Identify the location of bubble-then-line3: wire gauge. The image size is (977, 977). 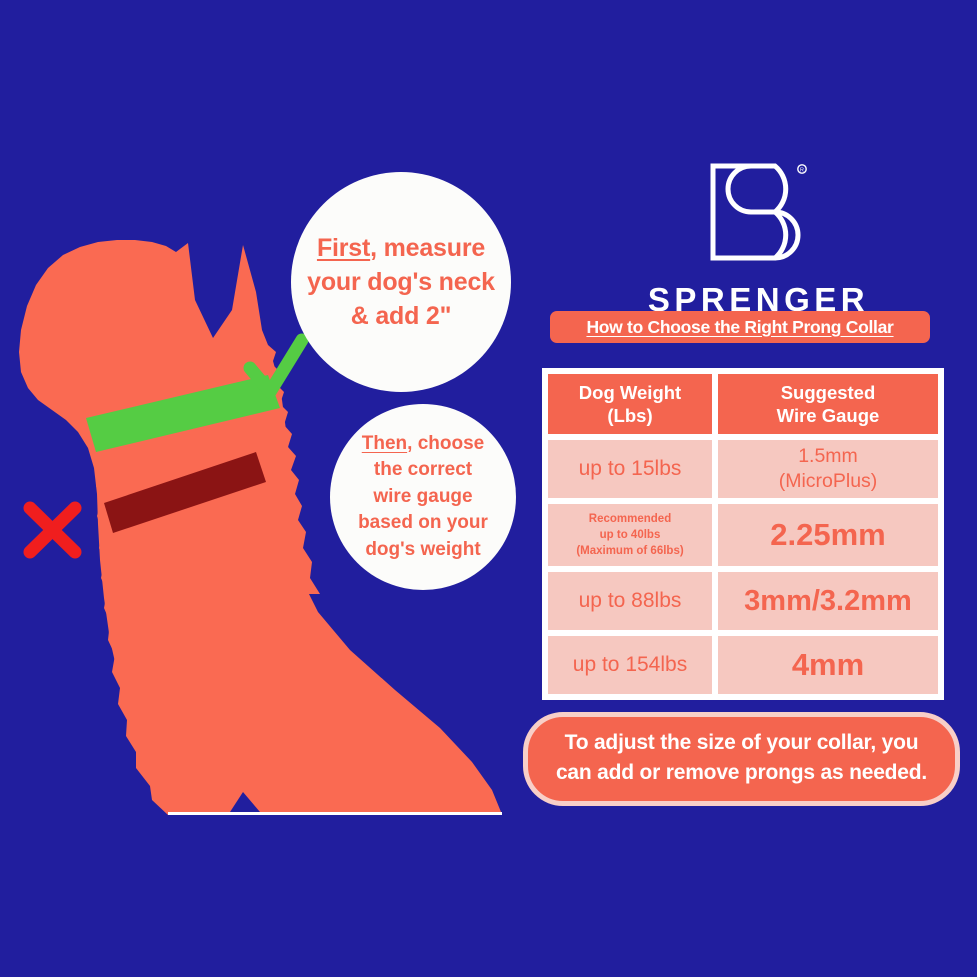
(423, 496).